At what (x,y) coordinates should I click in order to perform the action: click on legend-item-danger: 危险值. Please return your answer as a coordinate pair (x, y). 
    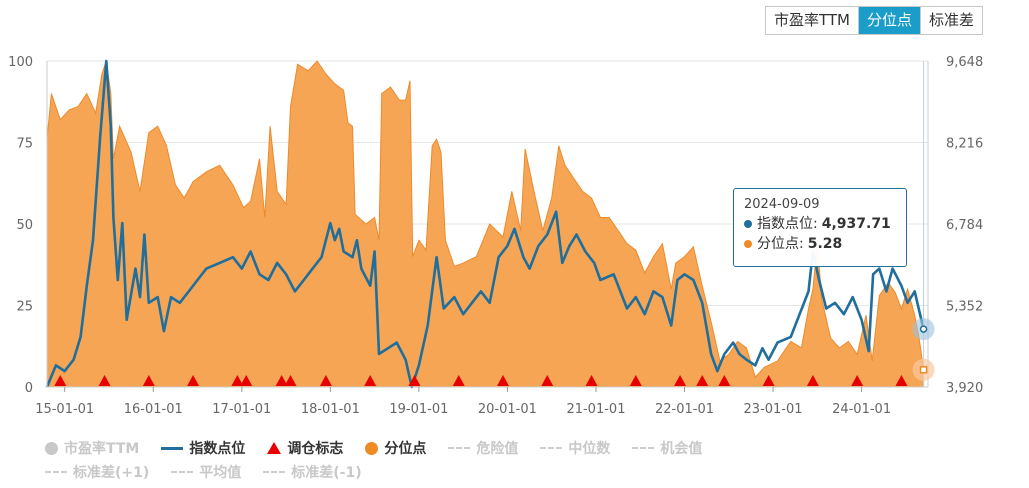
    Looking at the image, I should click on (483, 448).